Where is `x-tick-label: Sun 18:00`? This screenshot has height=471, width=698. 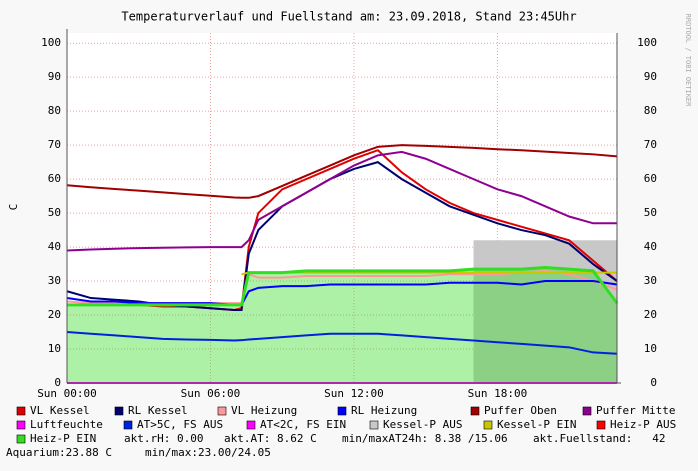
x-tick-label: Sun 18:00 is located at coordinates (498, 393).